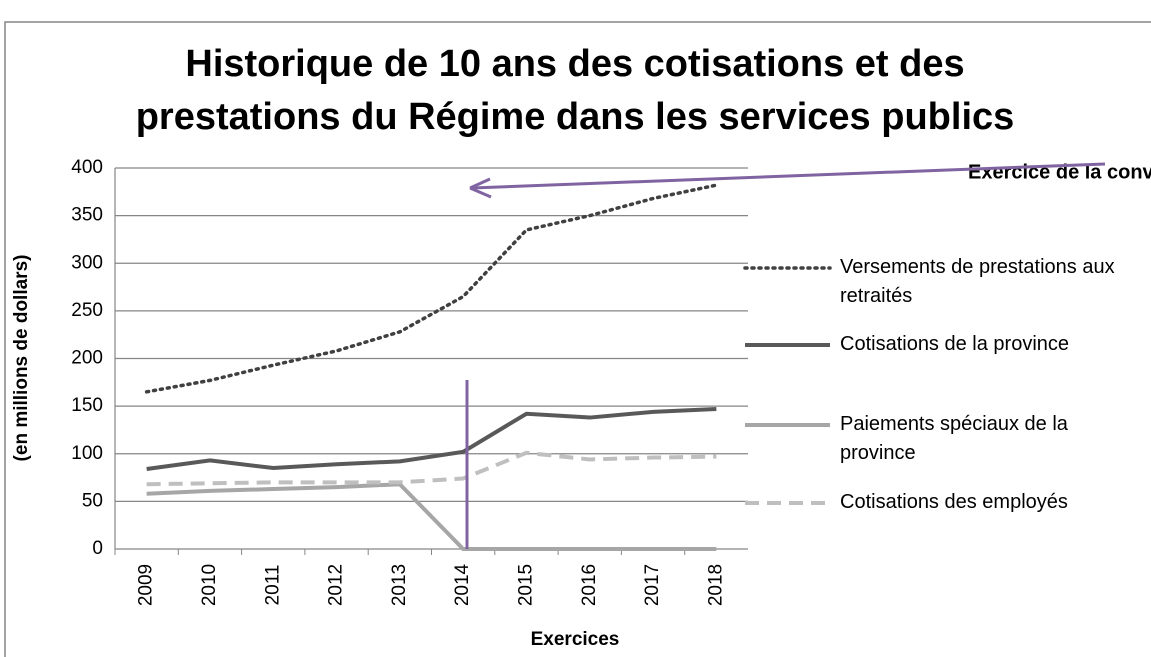 The image size is (1151, 657). What do you see at coordinates (272, 585) in the screenshot?
I see `x-tick-label: 2011` at bounding box center [272, 585].